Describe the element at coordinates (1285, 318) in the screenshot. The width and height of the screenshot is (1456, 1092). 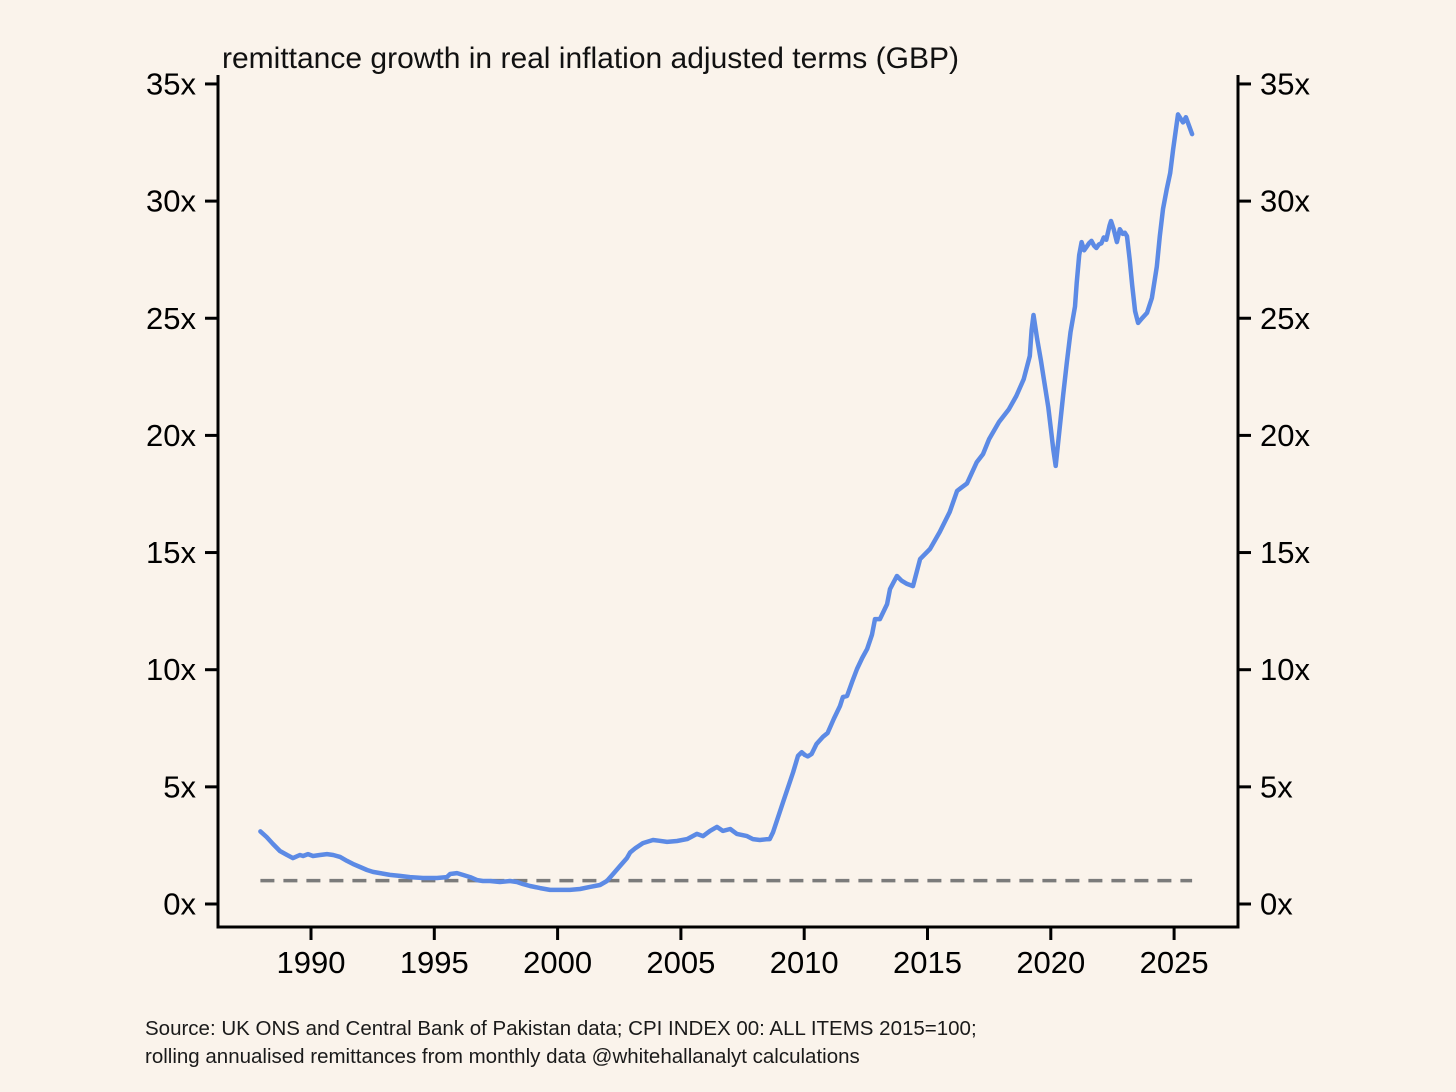
I see `y-axis-label-right-25x: 25x` at that location.